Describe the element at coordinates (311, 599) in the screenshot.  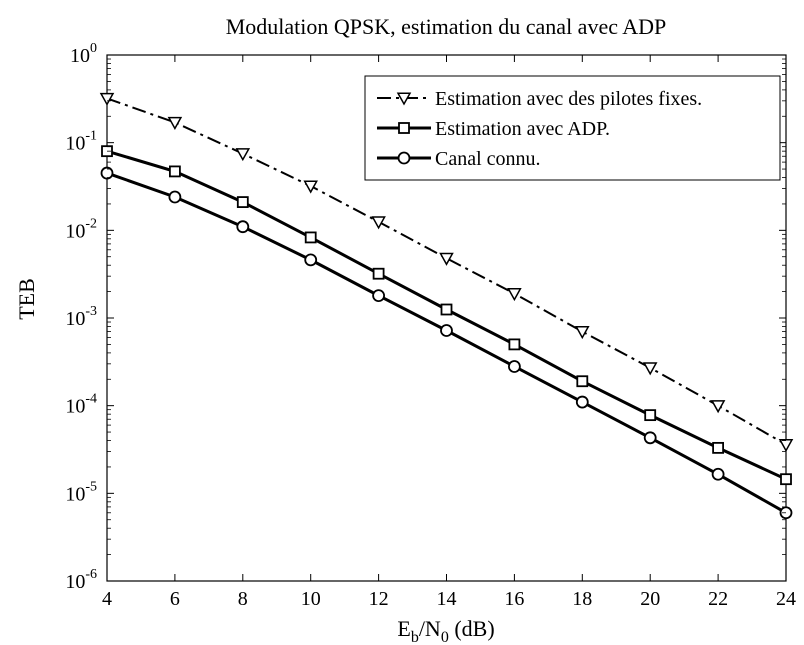
I see `x-tick-label: 10` at that location.